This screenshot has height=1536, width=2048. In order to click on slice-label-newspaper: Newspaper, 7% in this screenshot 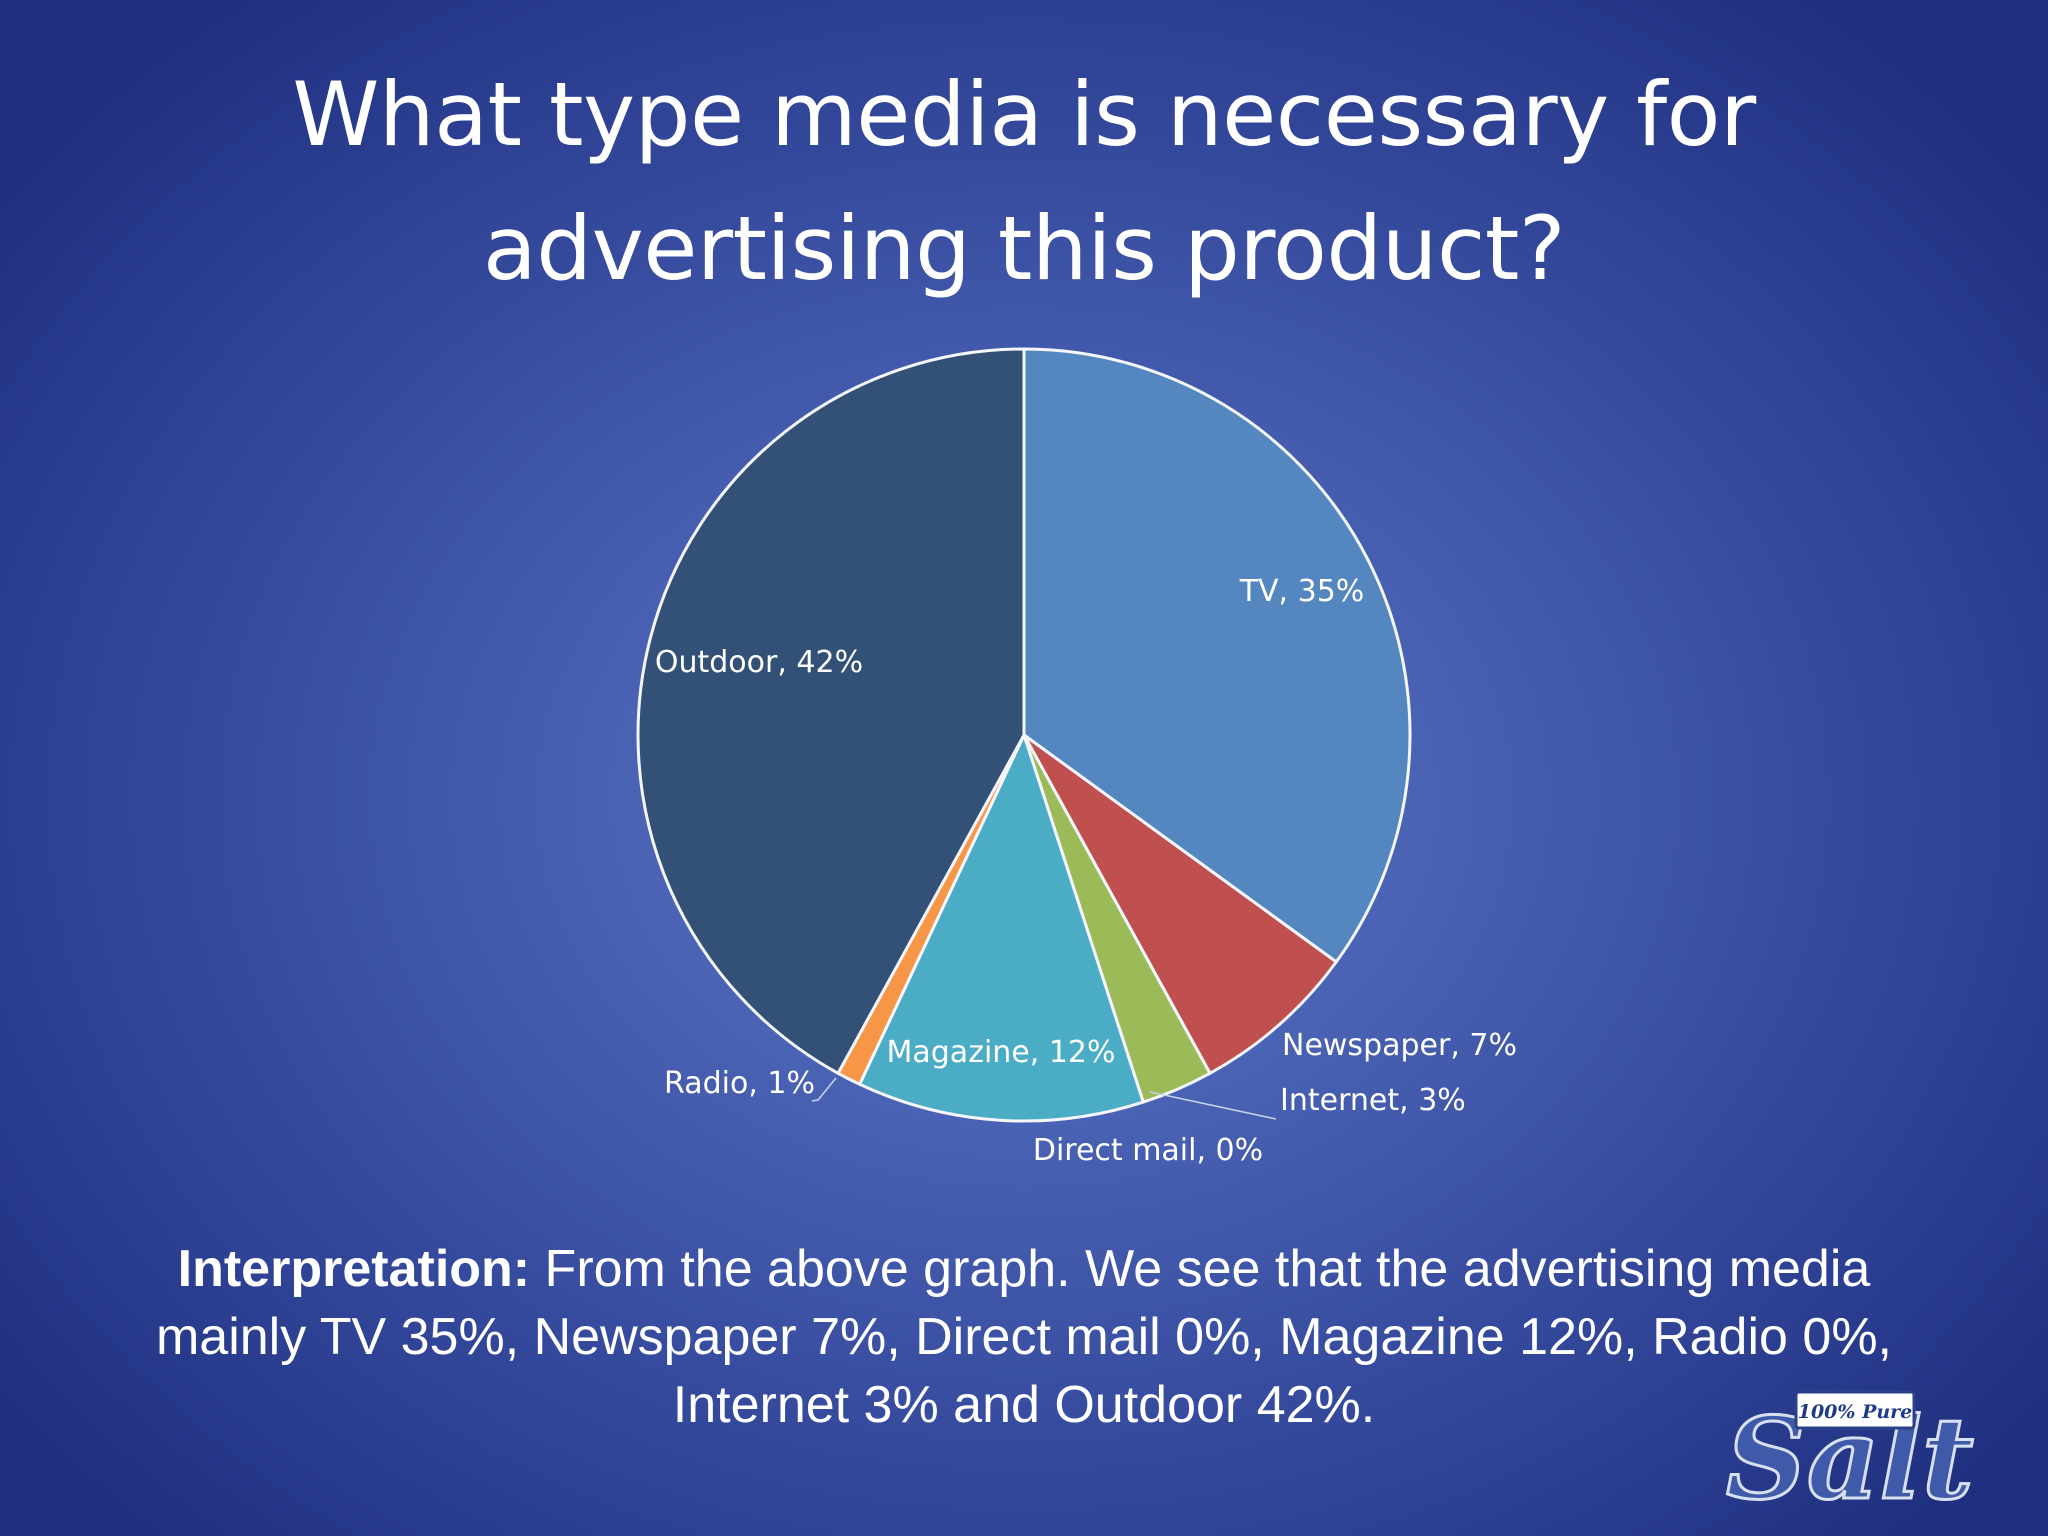, I will do `click(1399, 1045)`.